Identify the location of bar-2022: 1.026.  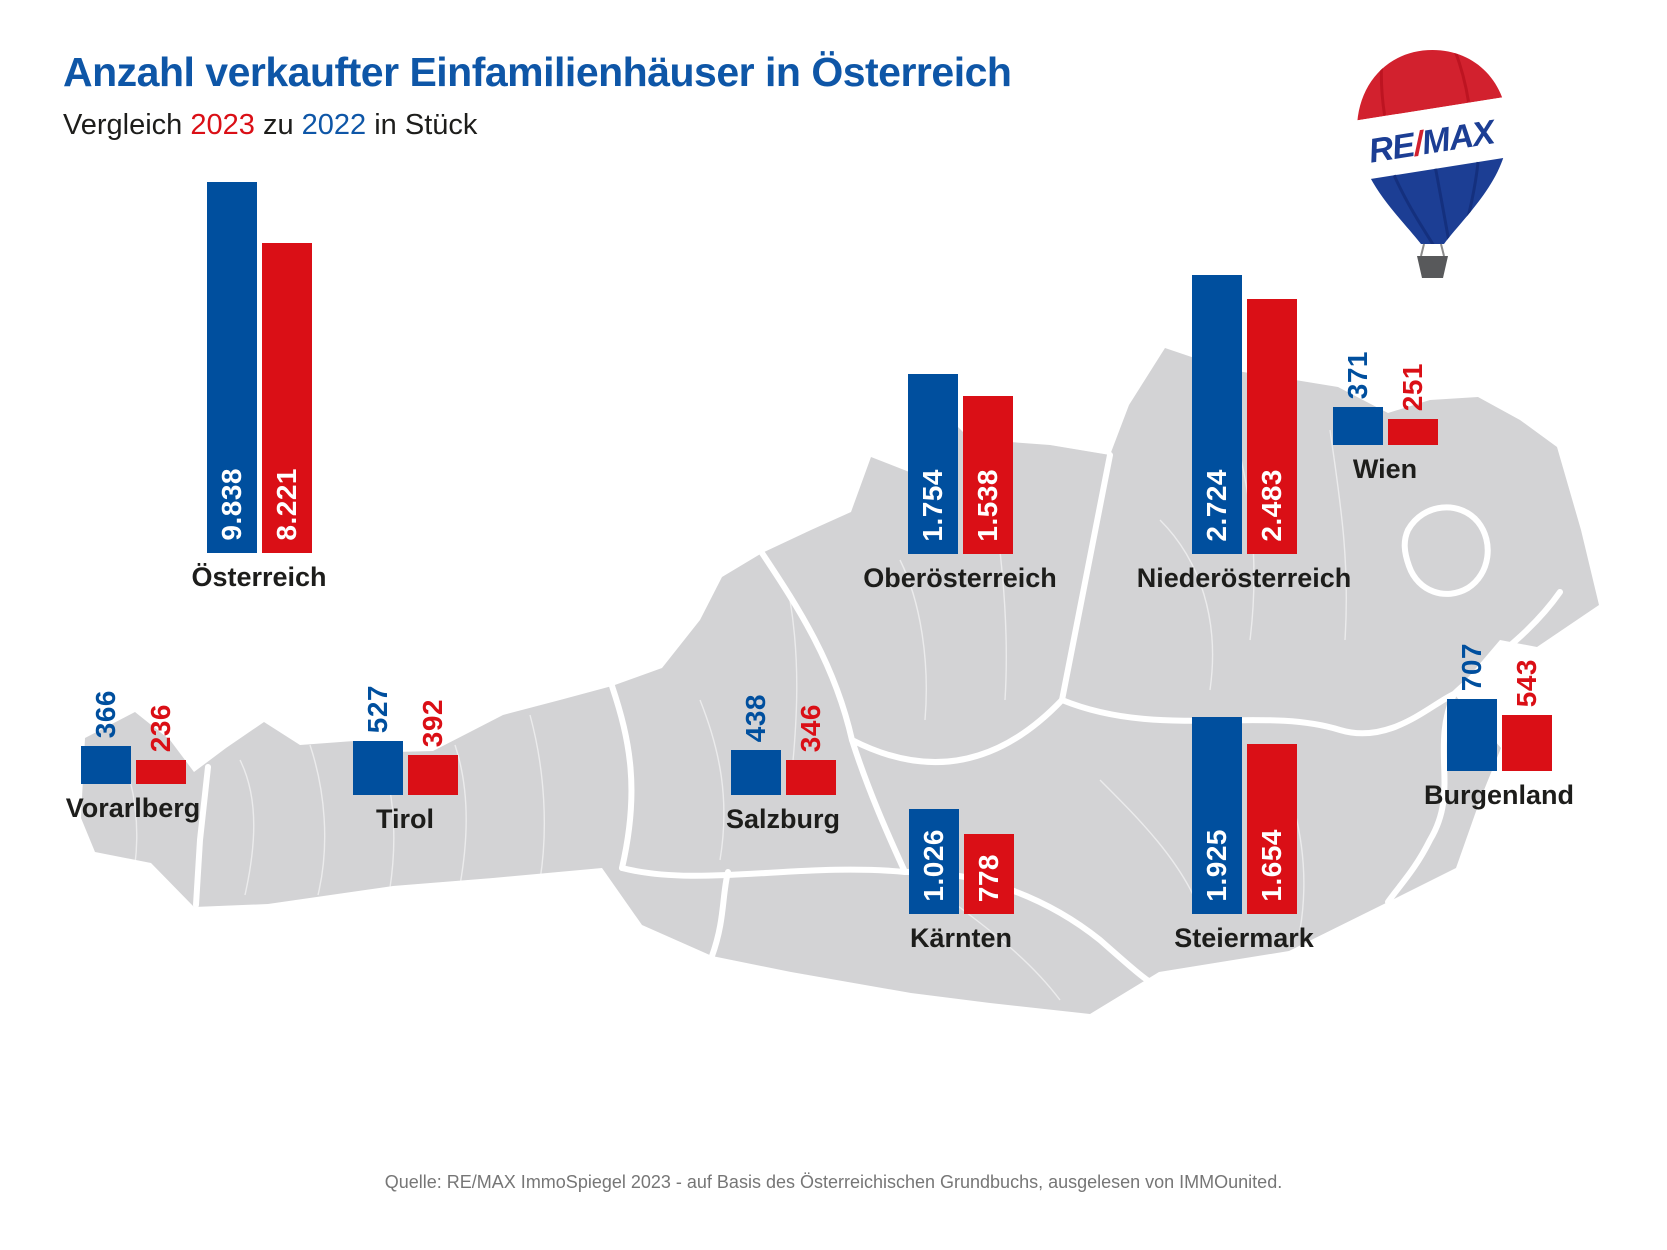
(934, 861).